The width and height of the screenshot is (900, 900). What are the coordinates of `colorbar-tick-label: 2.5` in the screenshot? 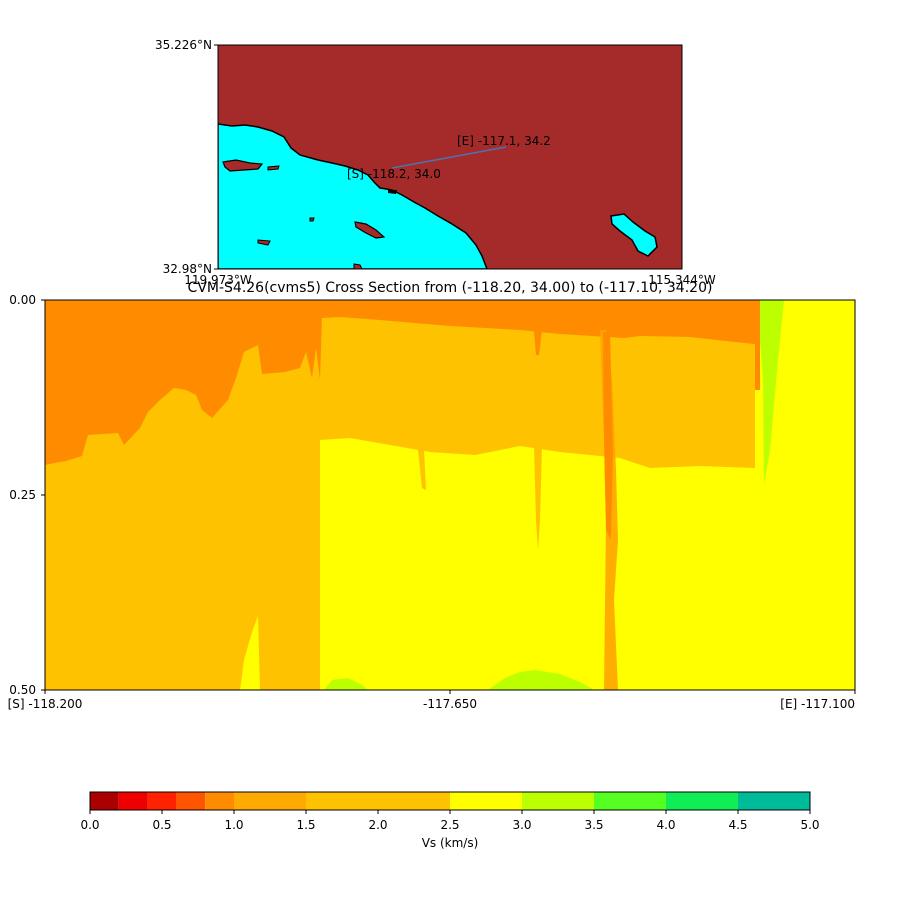 It's located at (449, 825).